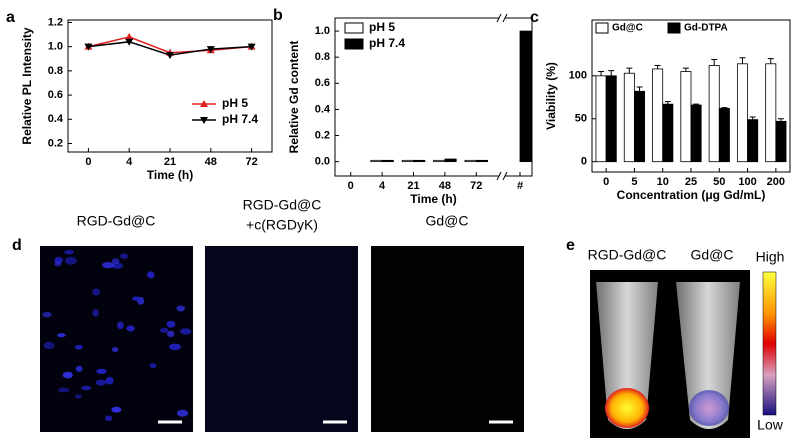  What do you see at coordinates (627, 355) in the screenshot?
I see `tube` at bounding box center [627, 355].